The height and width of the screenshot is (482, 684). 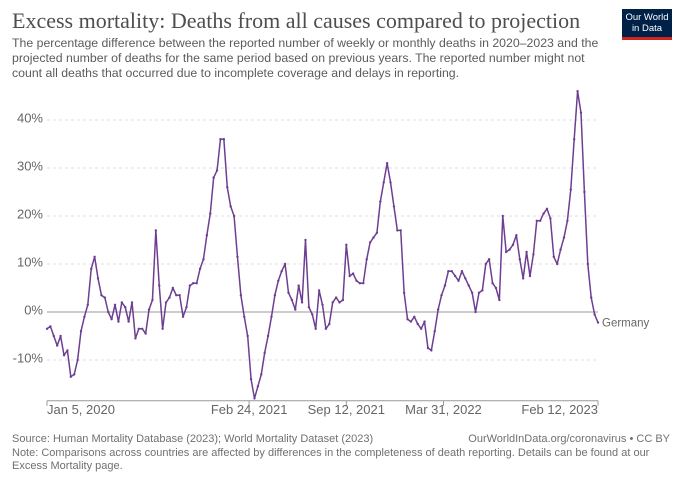 What do you see at coordinates (30, 213) in the screenshot?
I see `y-tick-label: 20%` at bounding box center [30, 213].